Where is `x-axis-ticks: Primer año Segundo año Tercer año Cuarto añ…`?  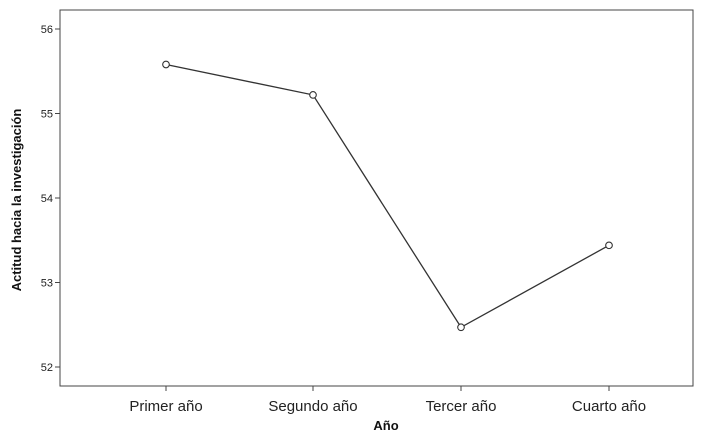
x-axis-ticks: Primer año Segundo año Tercer año Cuarto añ… is located at coordinates (387, 400).